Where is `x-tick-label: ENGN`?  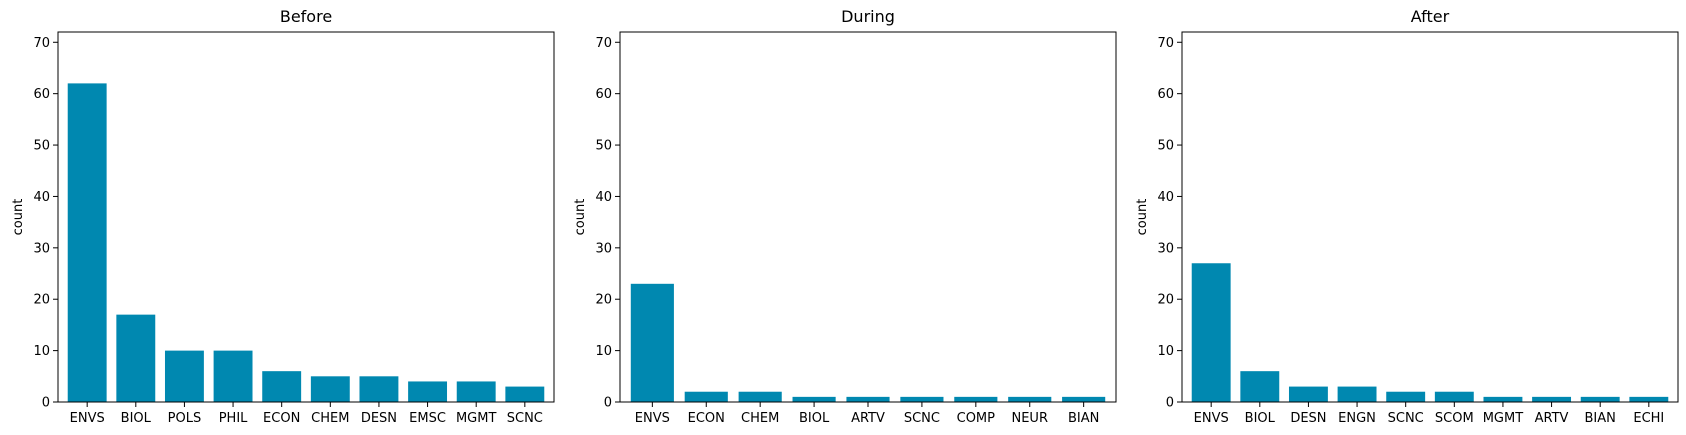 x-tick-label: ENGN is located at coordinates (1357, 418).